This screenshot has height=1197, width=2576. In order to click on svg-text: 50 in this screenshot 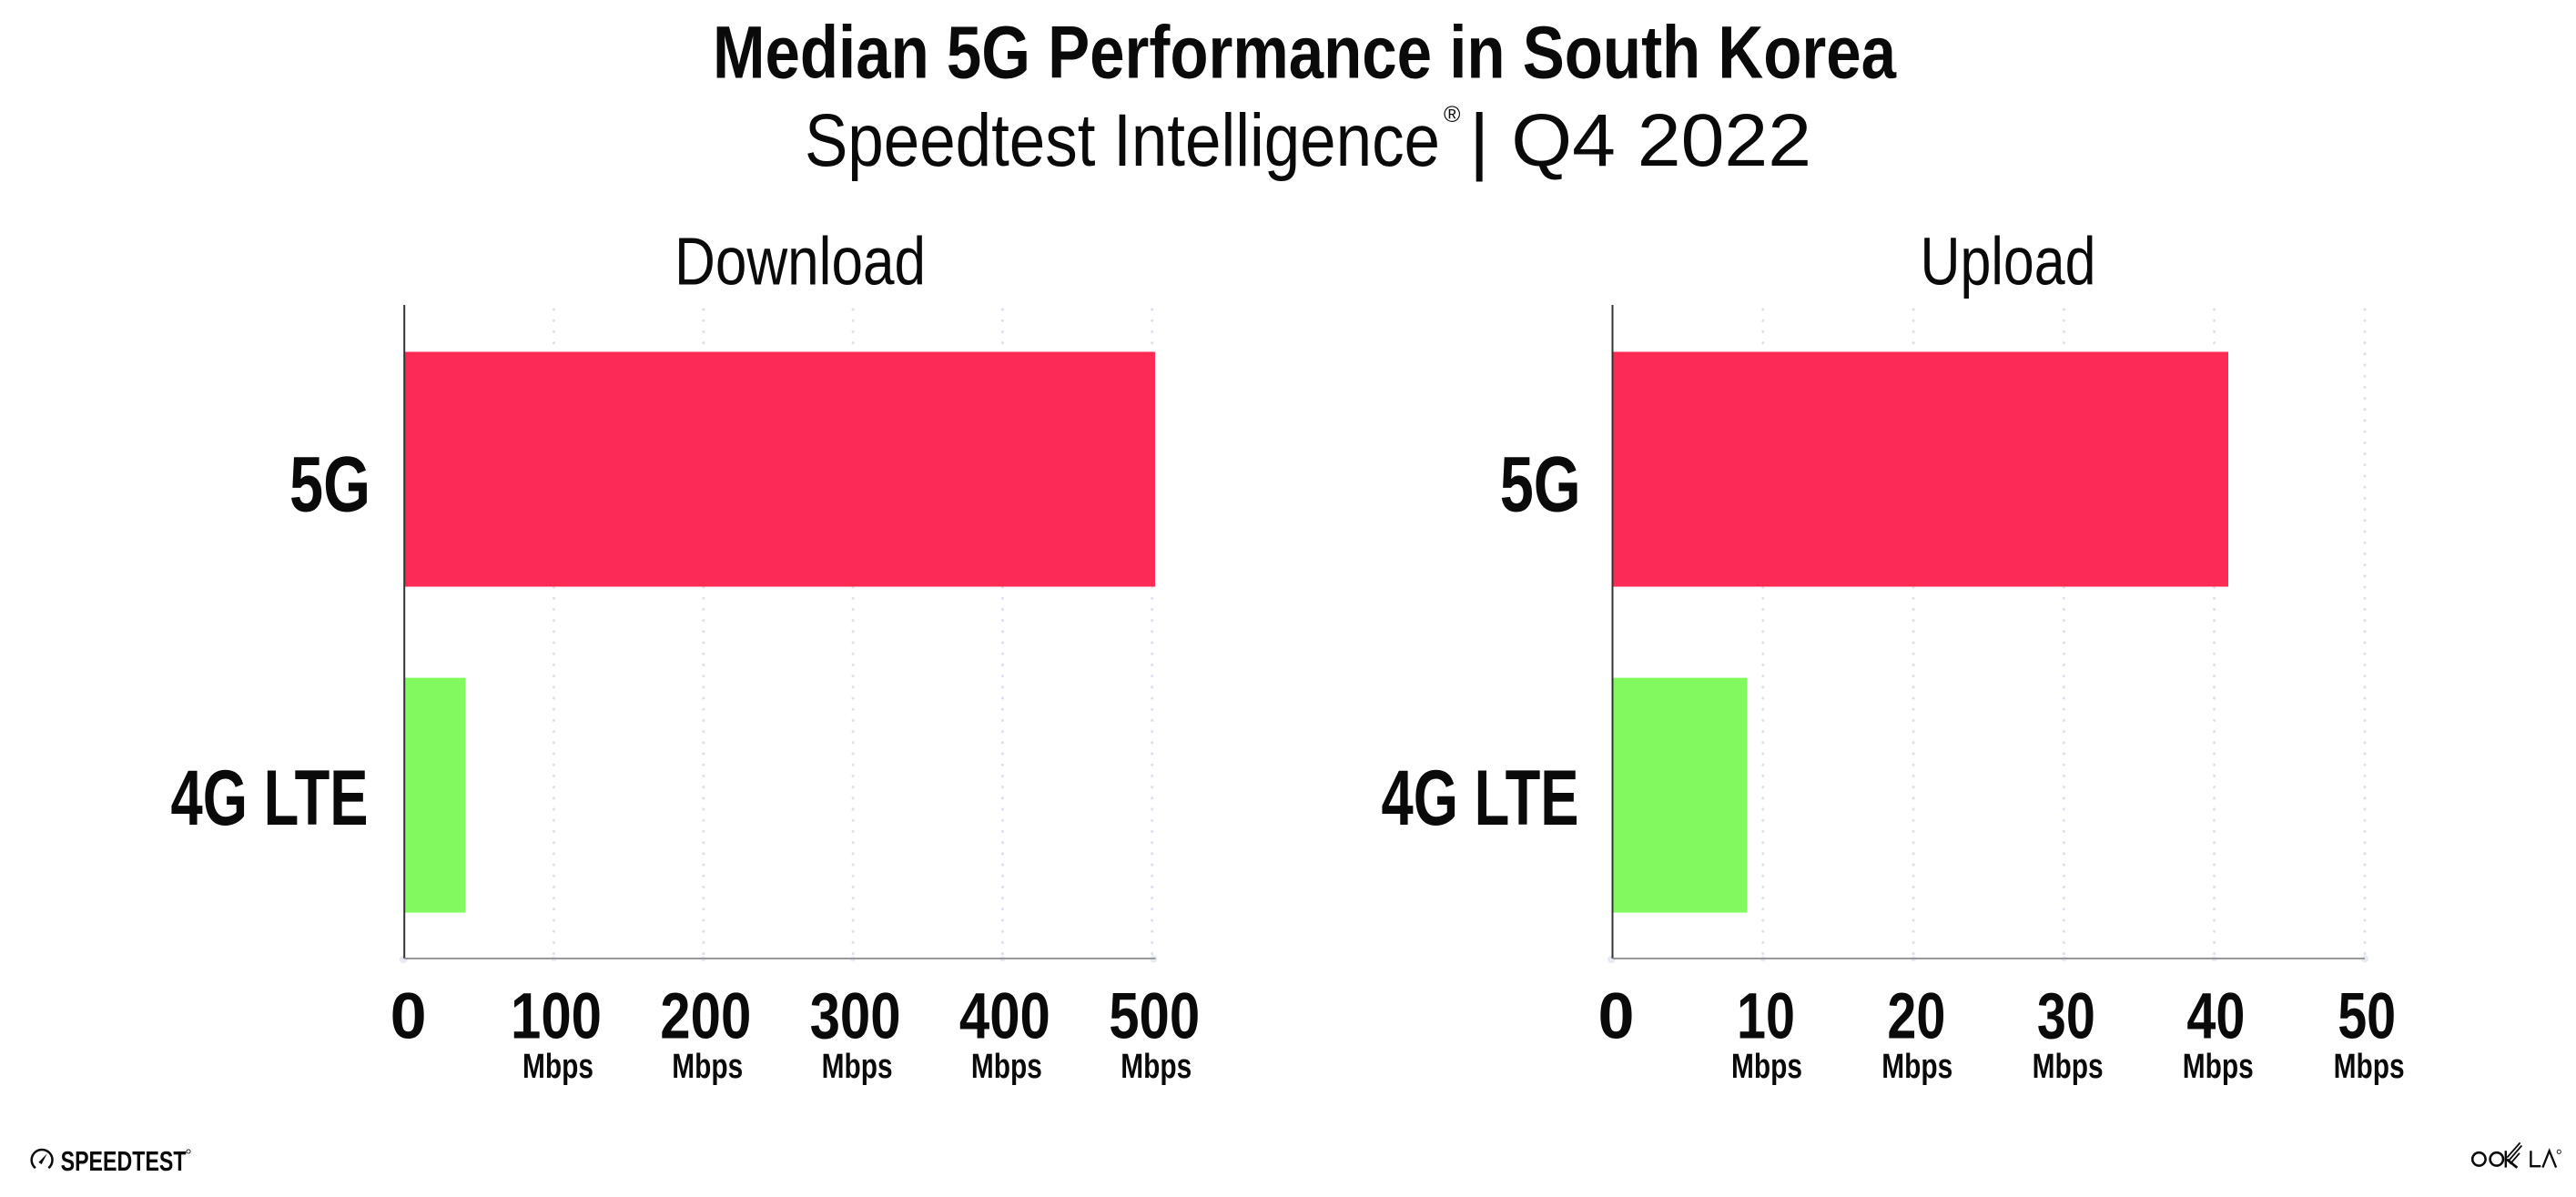, I will do `click(2367, 1017)`.